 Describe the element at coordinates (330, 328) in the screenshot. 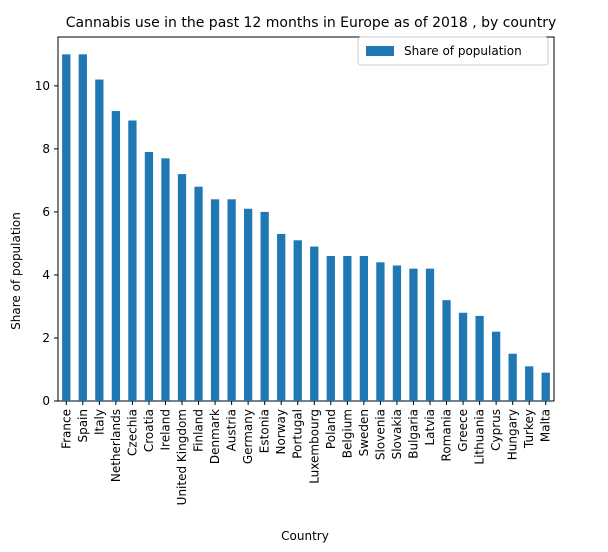

I see `bar-poland` at that location.